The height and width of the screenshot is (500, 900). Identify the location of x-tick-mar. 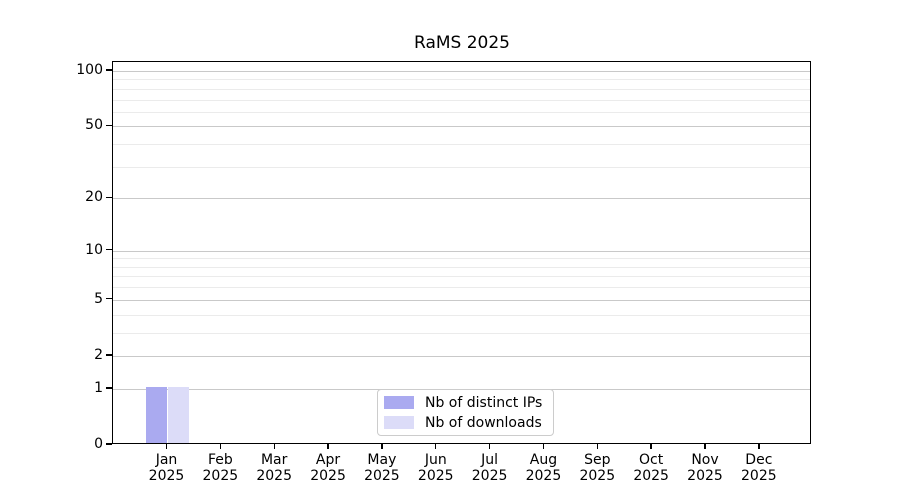
(274, 446).